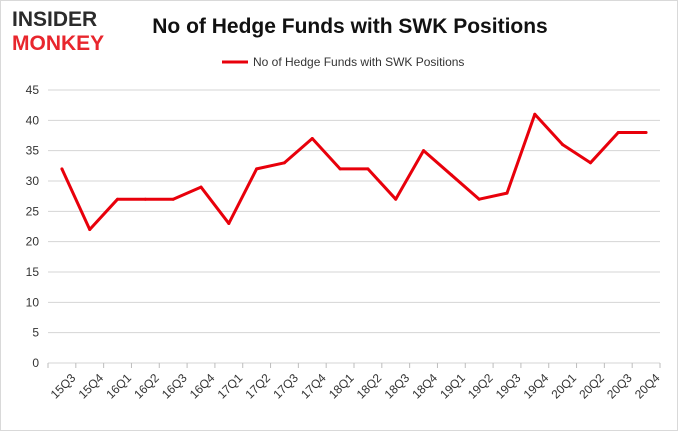 The height and width of the screenshot is (433, 680). Describe the element at coordinates (230, 386) in the screenshot. I see `x-tick-label: 17Q1` at that location.